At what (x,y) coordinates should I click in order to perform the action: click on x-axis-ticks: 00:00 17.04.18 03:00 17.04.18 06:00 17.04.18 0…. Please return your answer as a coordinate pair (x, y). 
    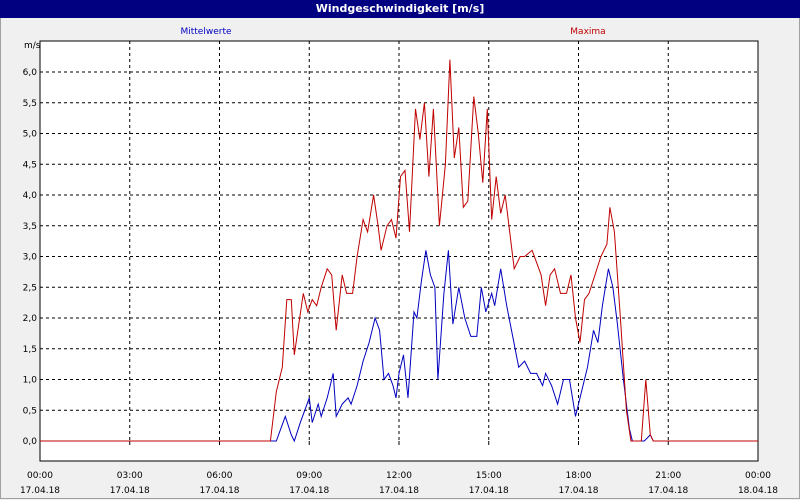
    Looking at the image, I should click on (399, 468).